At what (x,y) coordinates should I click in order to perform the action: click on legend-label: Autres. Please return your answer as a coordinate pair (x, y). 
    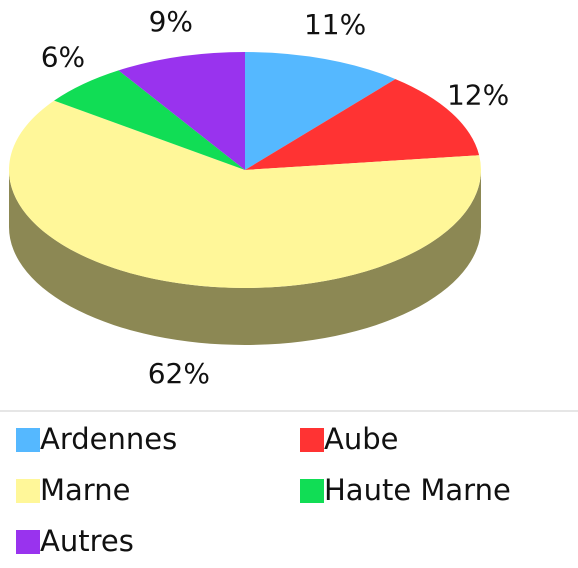
    Looking at the image, I should click on (87, 541).